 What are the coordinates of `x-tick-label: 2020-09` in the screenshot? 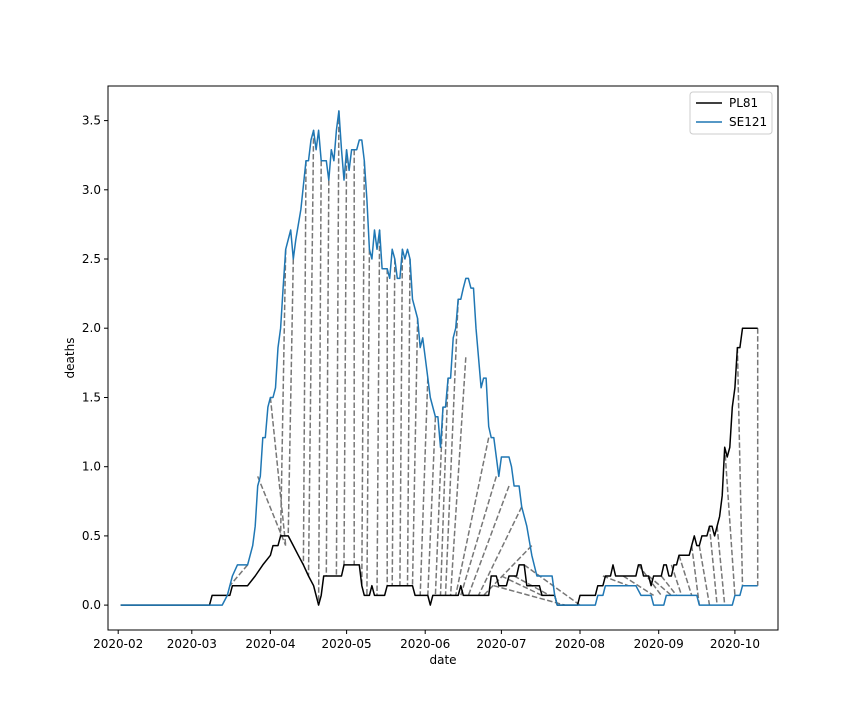 It's located at (659, 644).